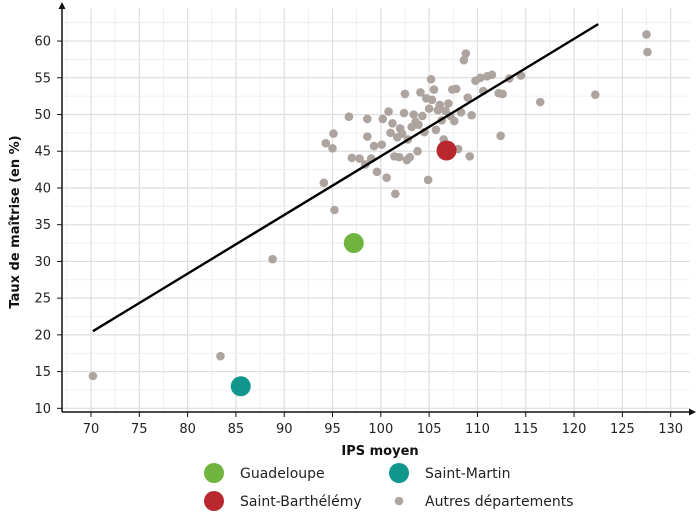 The image size is (700, 513). What do you see at coordinates (525, 429) in the screenshot?
I see `x-tick-label: 115` at bounding box center [525, 429].